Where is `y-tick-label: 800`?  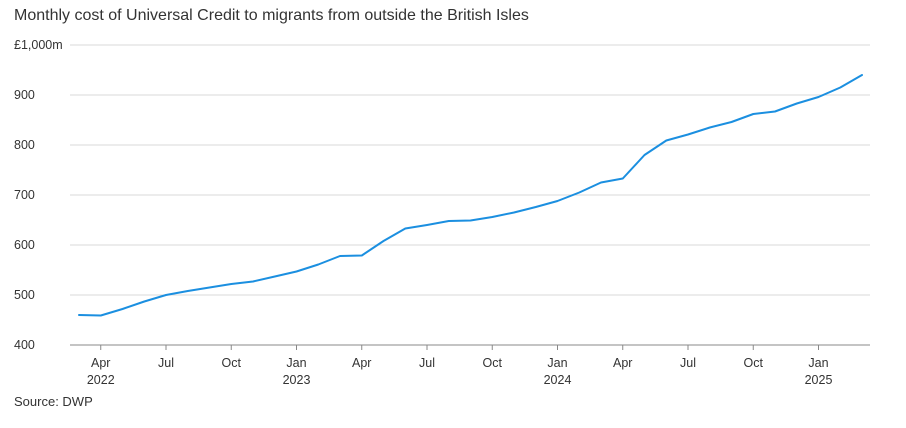
y-tick-label: 800 is located at coordinates (24, 145).